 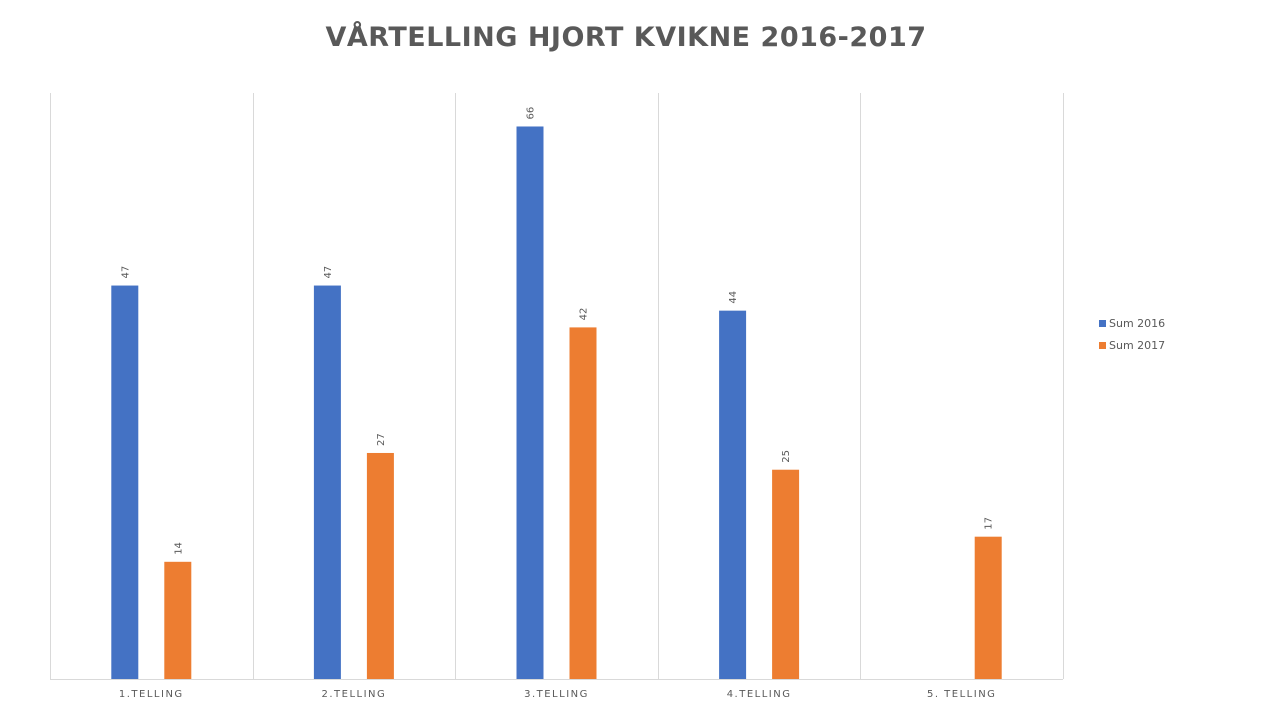 I want to click on x-tick-label: 2.TELLING, so click(x=354, y=694).